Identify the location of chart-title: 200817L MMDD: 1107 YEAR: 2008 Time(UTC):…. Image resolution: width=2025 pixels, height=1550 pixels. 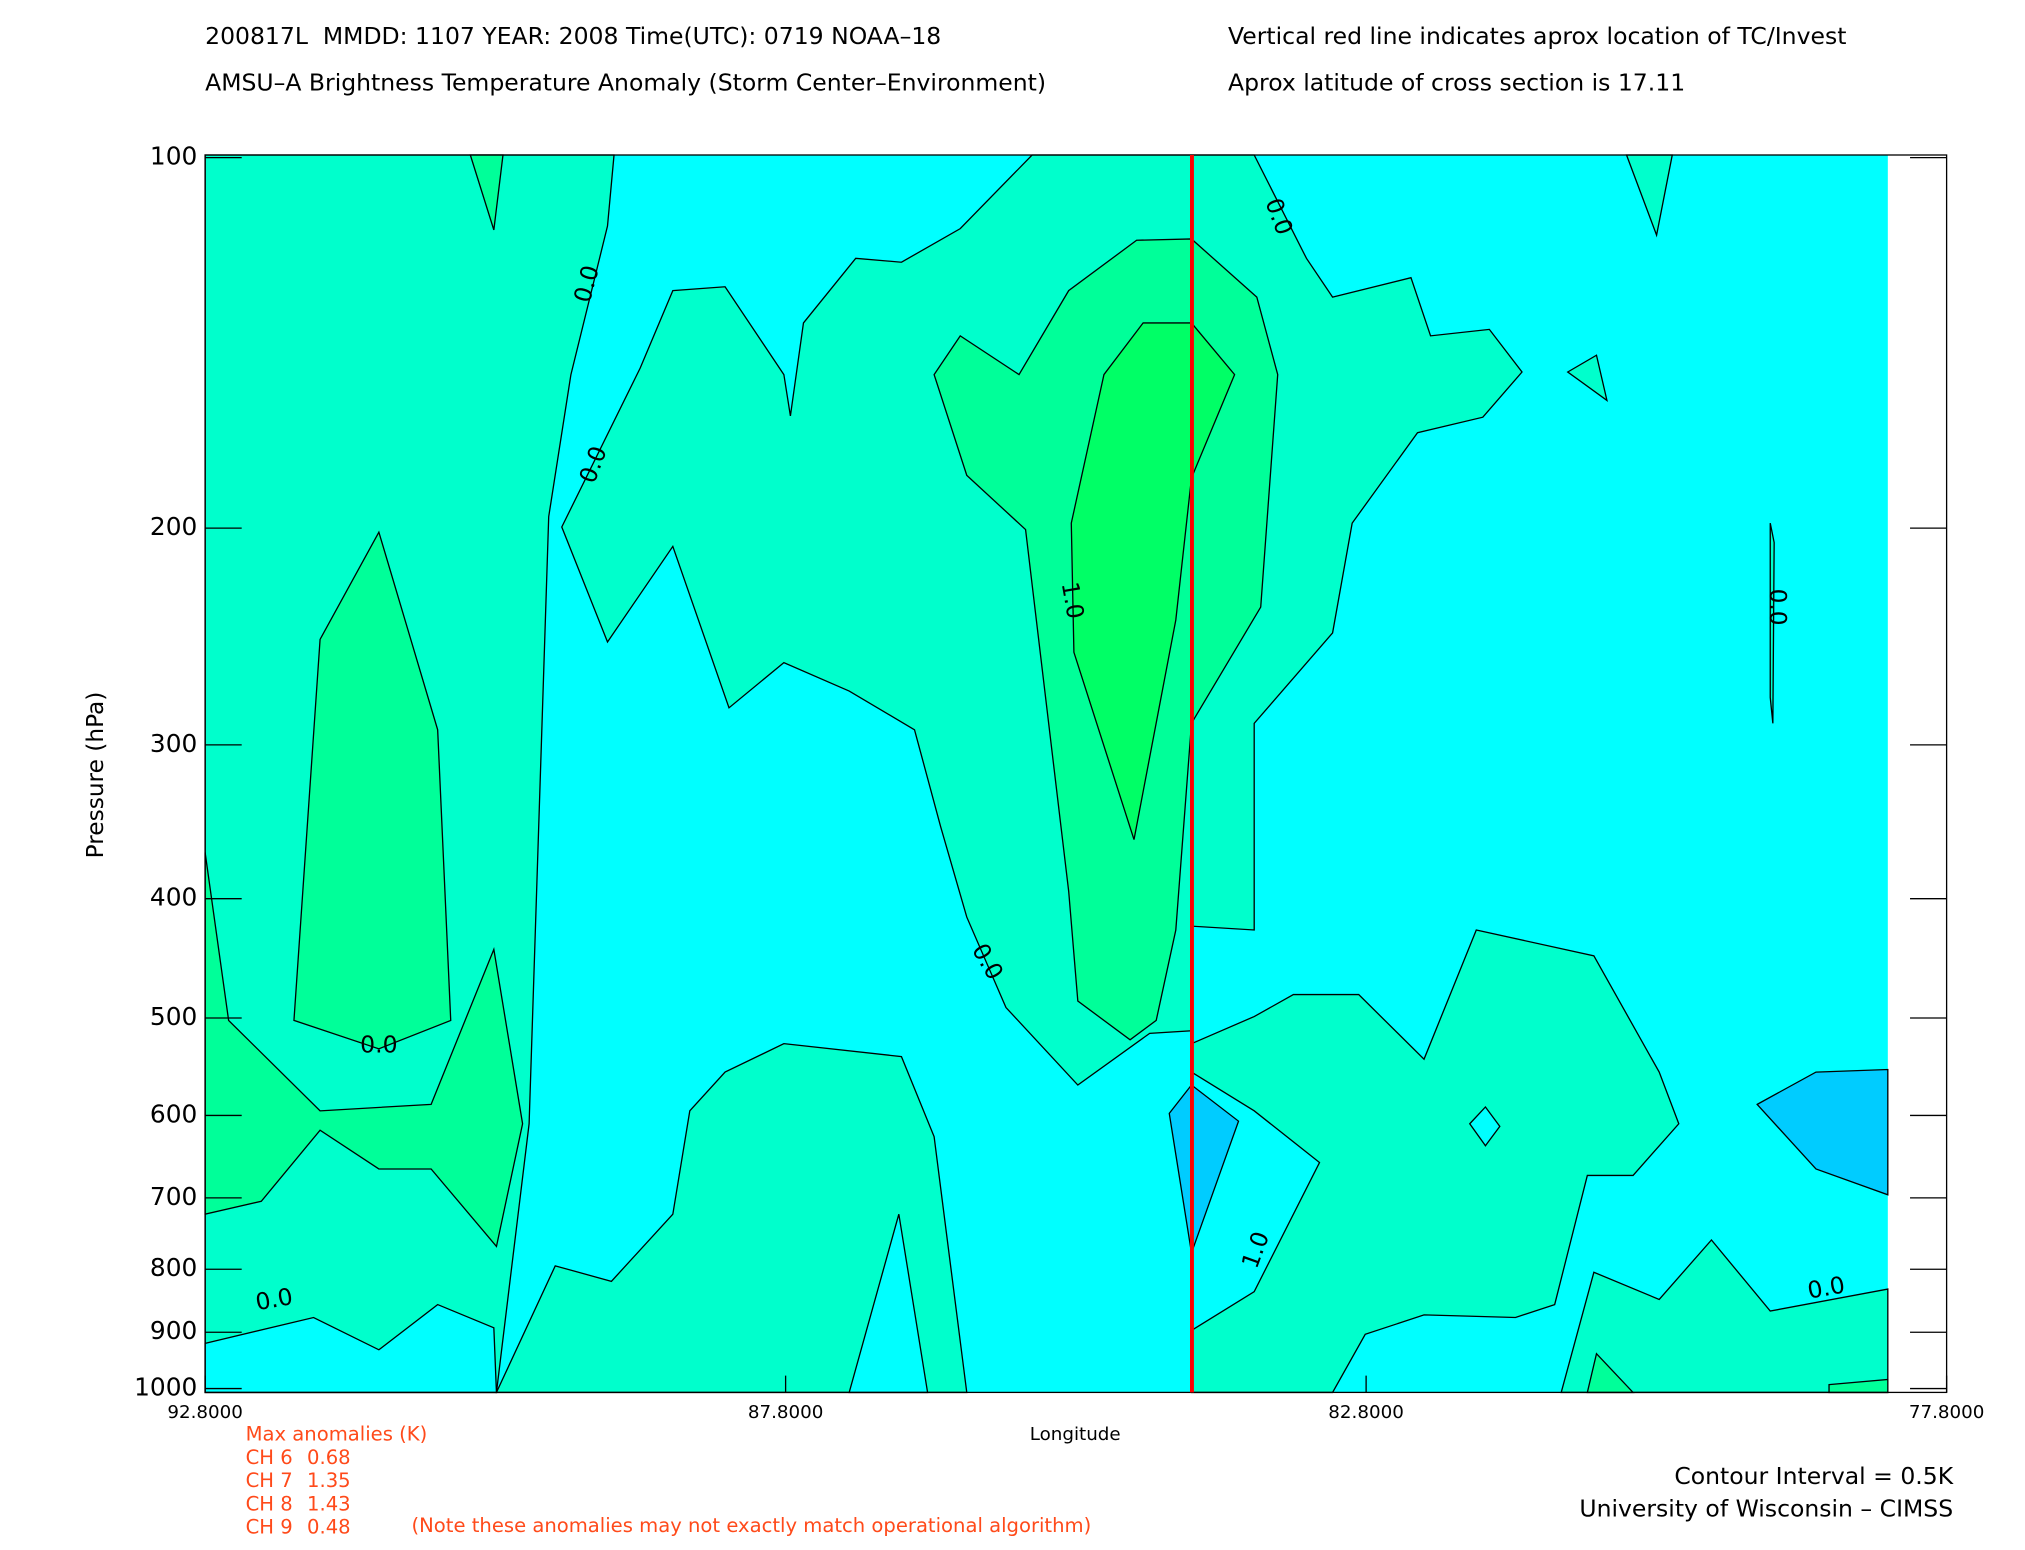
(573, 36).